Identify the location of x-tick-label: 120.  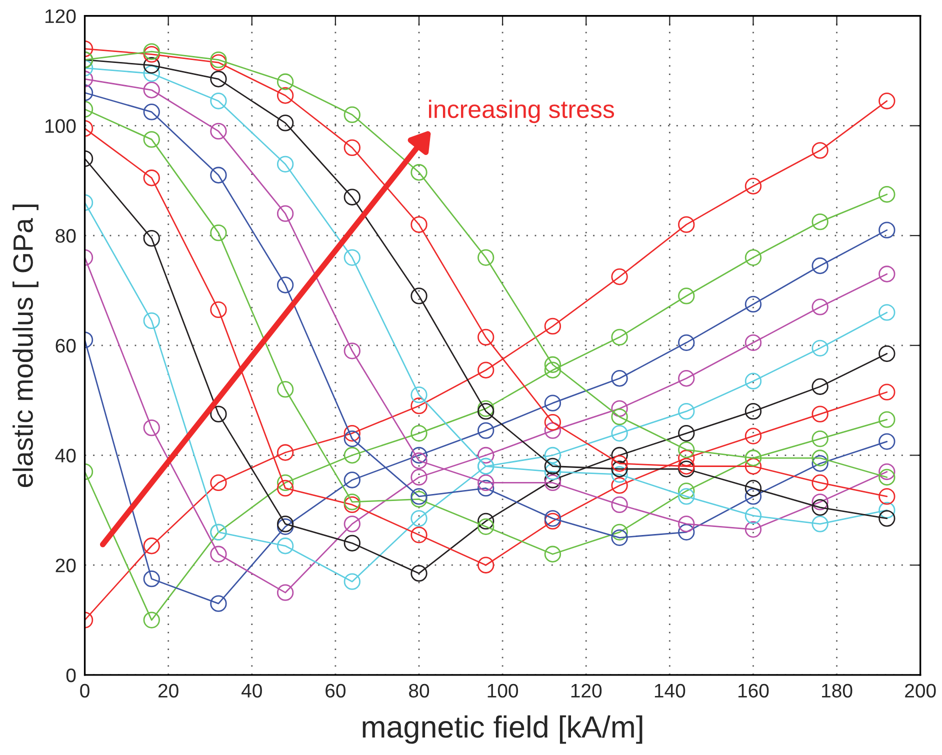
(586, 691).